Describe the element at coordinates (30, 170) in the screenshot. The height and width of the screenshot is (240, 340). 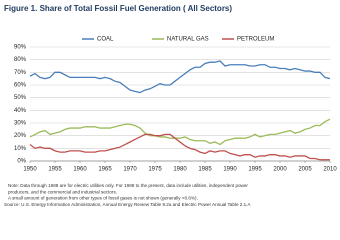
I see `x-tick-label: 1950` at that location.